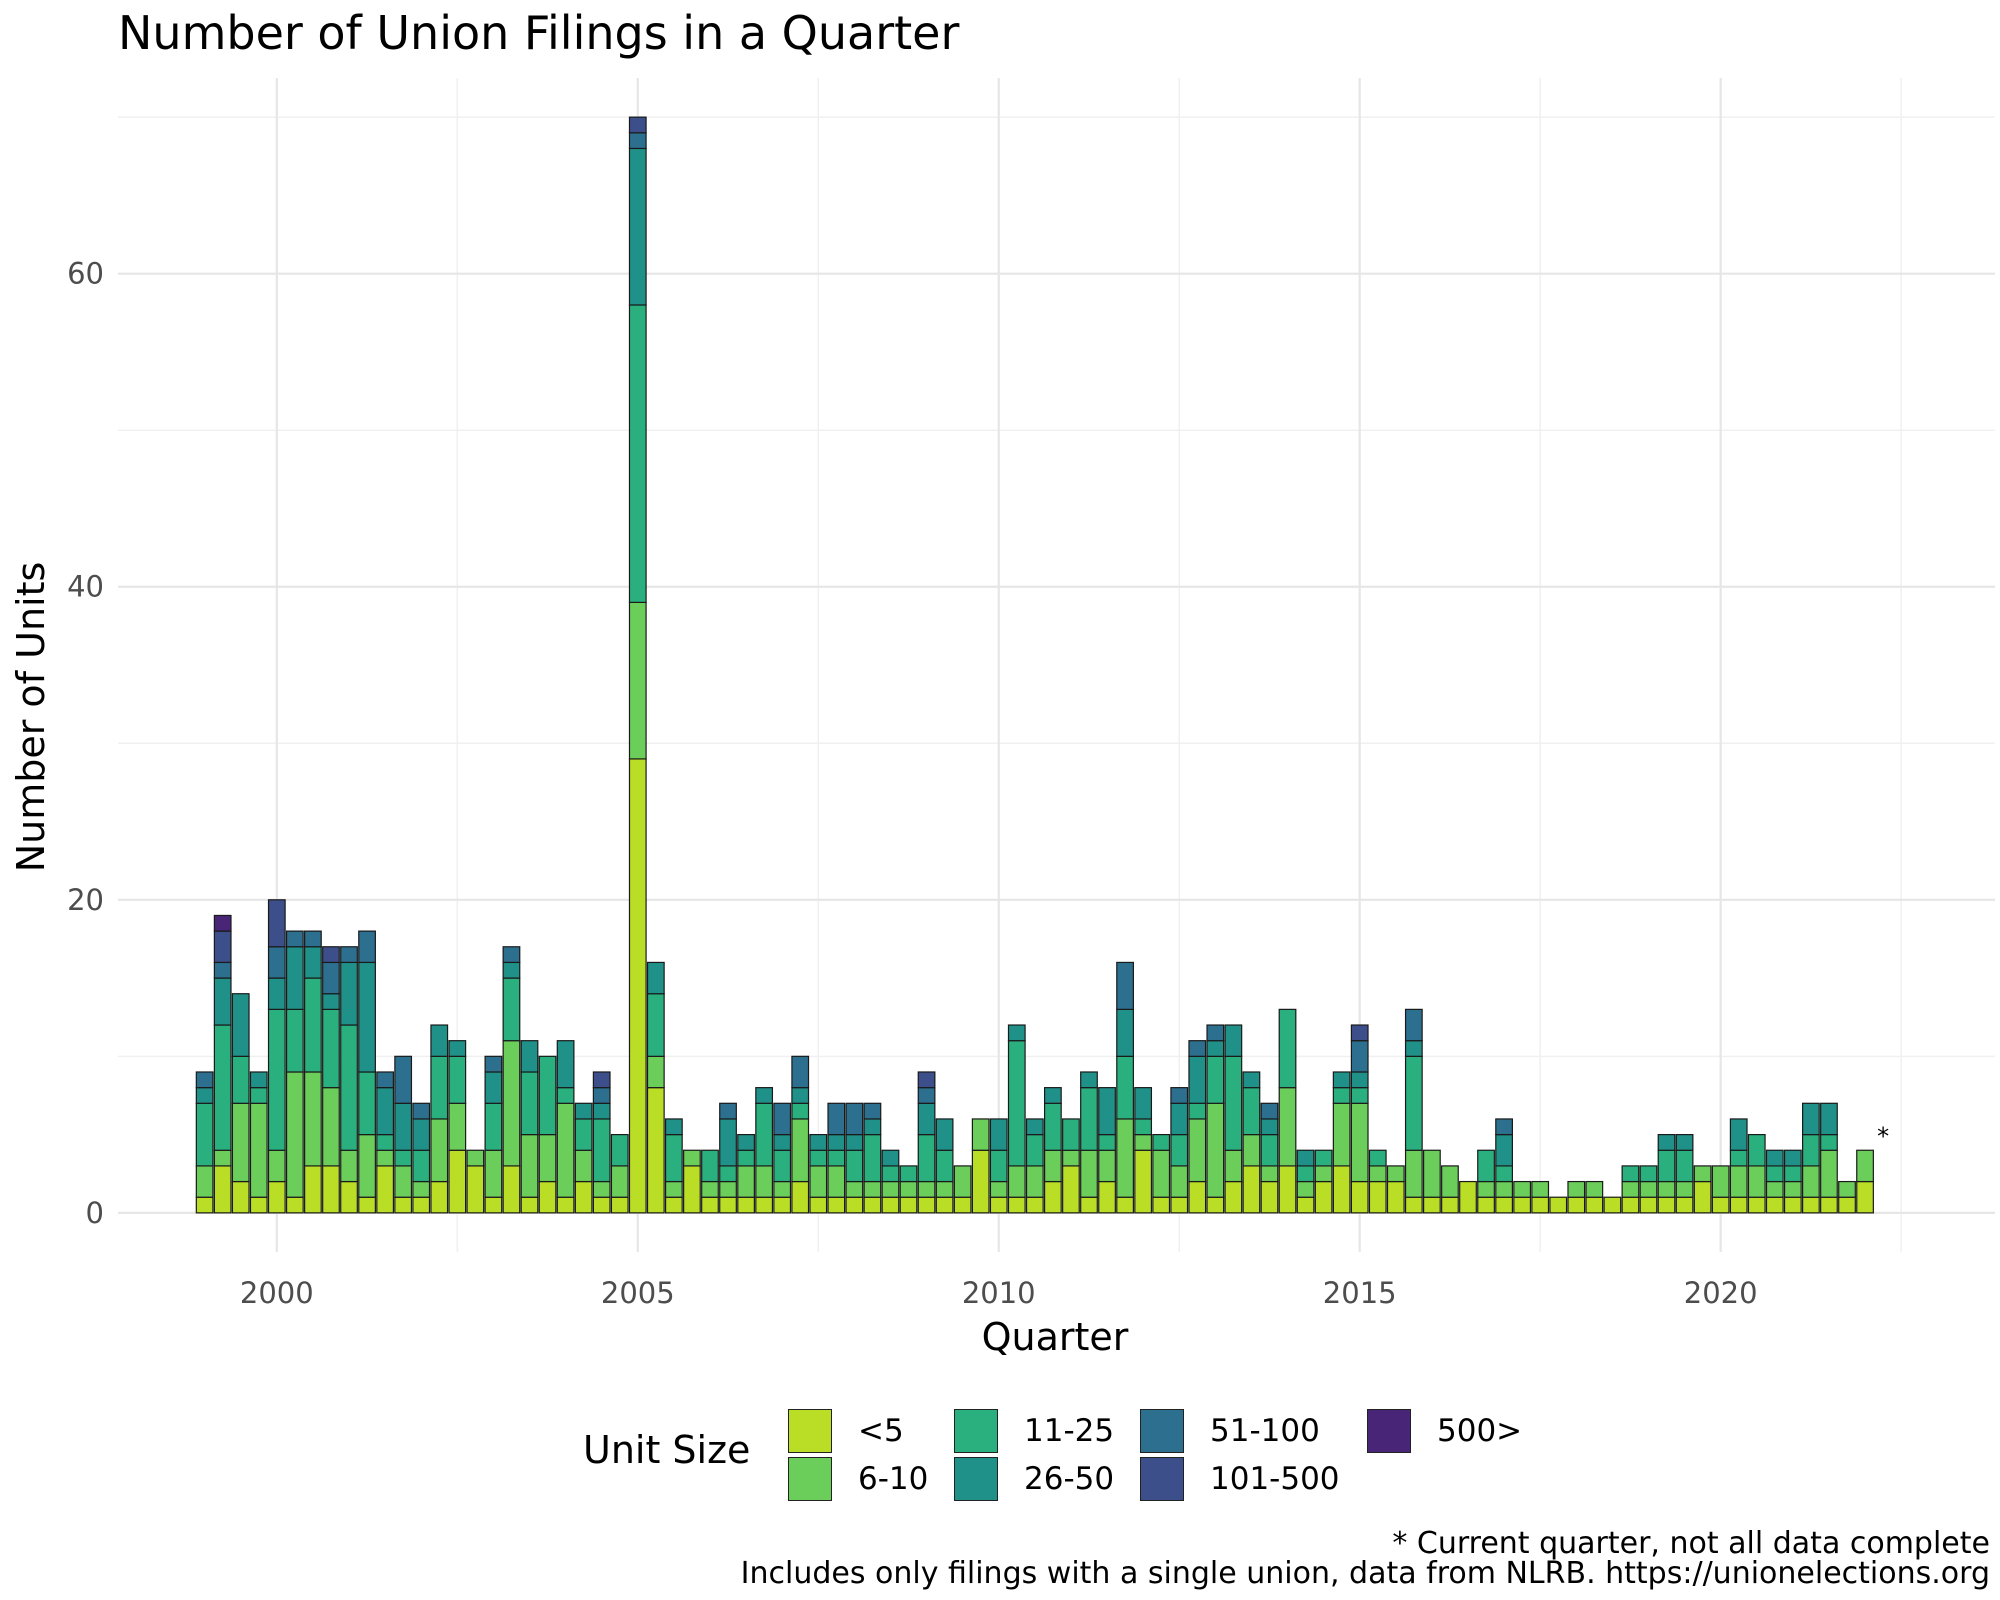 This screenshot has width=2000, height=1600. I want to click on legend-label: <5, so click(881, 1431).